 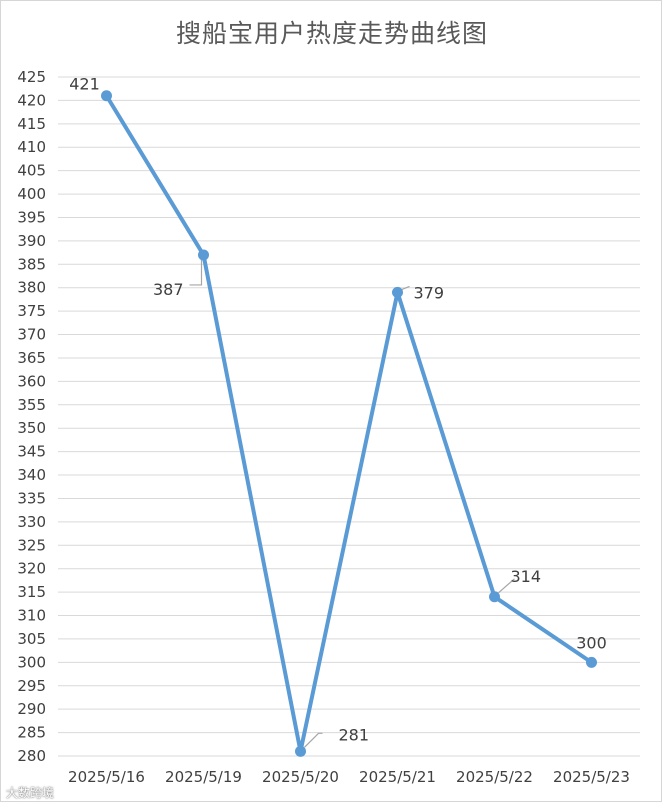 I want to click on y-tick-label: 405, so click(x=31, y=171).